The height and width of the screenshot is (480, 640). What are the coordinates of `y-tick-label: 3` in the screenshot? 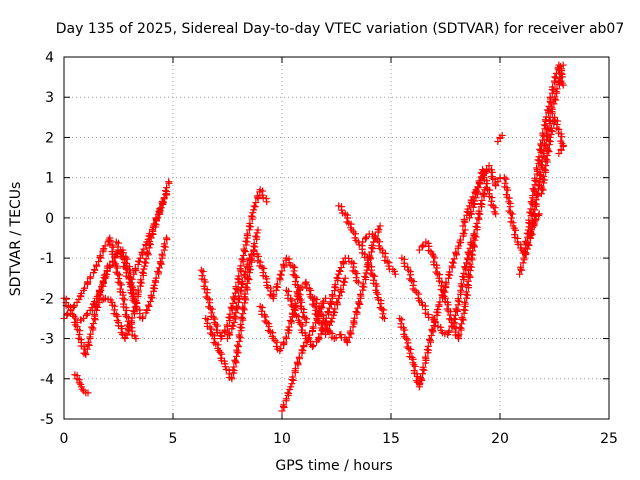 It's located at (49, 98).